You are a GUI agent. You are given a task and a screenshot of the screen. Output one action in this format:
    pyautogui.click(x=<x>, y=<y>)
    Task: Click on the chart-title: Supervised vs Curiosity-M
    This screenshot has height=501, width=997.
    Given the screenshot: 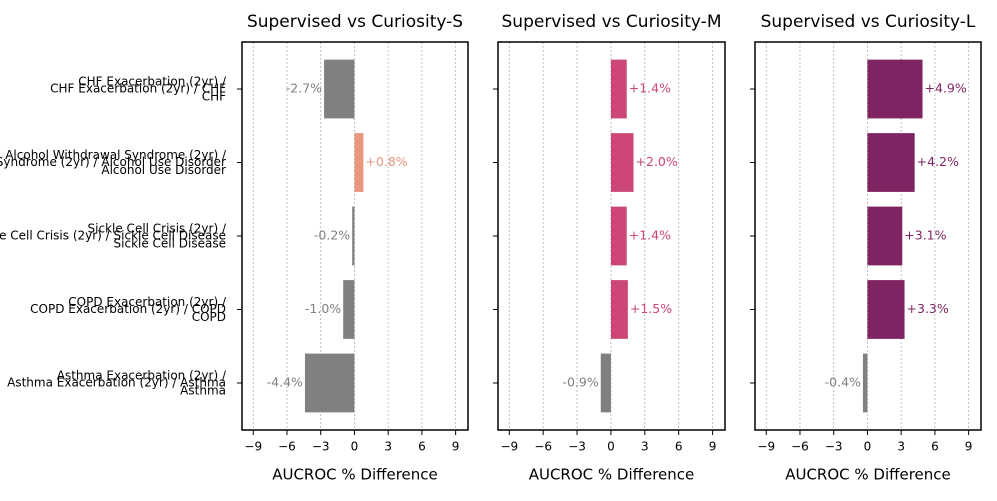 What is the action you would take?
    pyautogui.click(x=612, y=22)
    